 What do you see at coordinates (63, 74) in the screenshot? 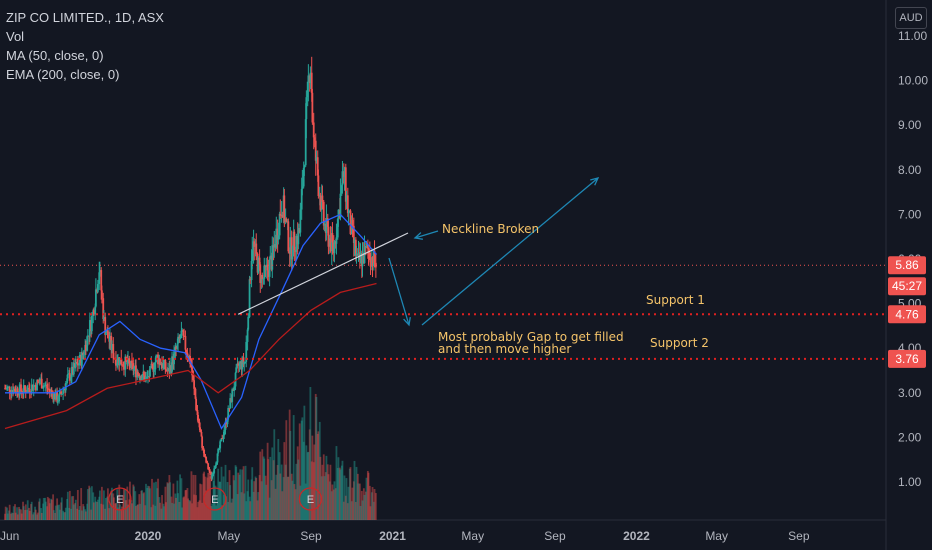
I see `legend-ema: EMA (200, close, 0)` at bounding box center [63, 74].